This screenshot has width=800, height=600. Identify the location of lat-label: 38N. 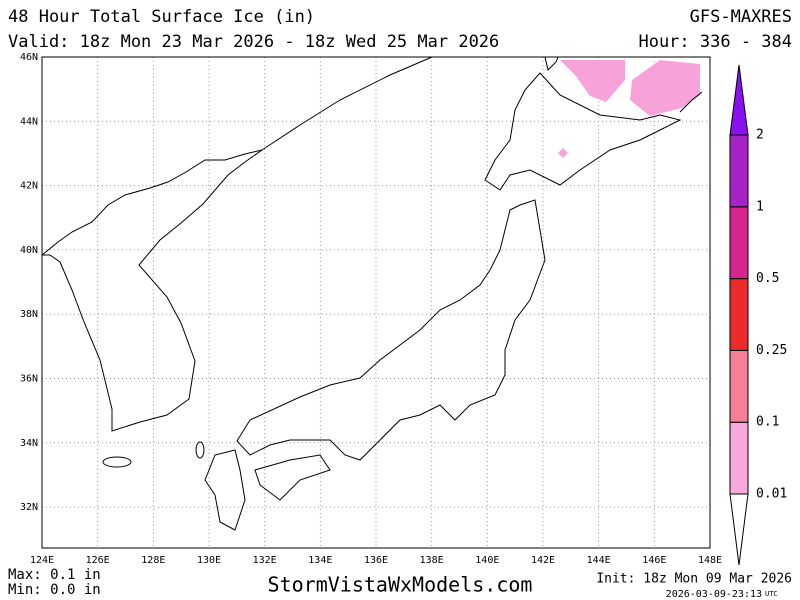
(29, 314).